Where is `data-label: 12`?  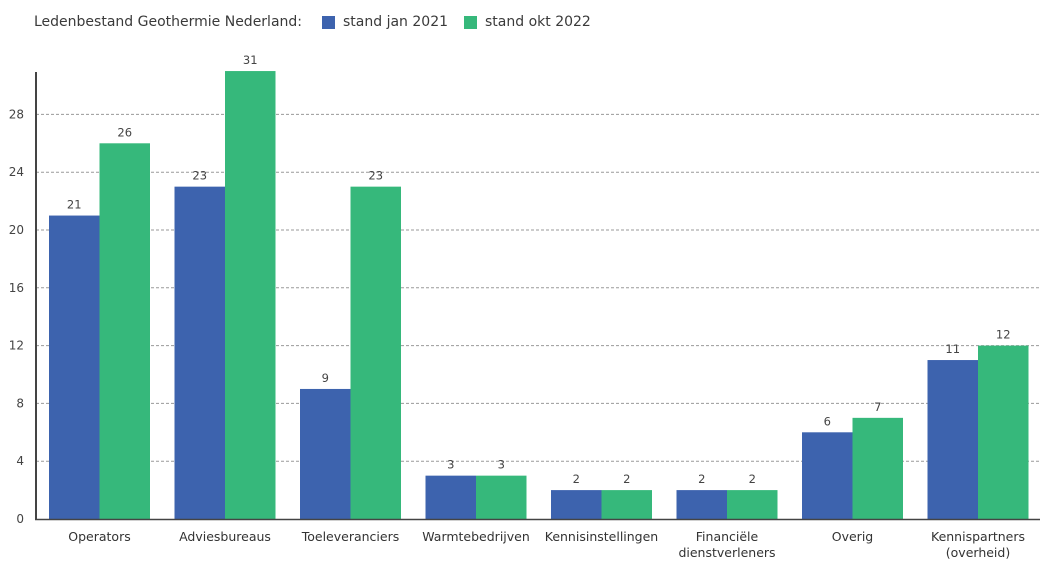
data-label: 12 is located at coordinates (1003, 335).